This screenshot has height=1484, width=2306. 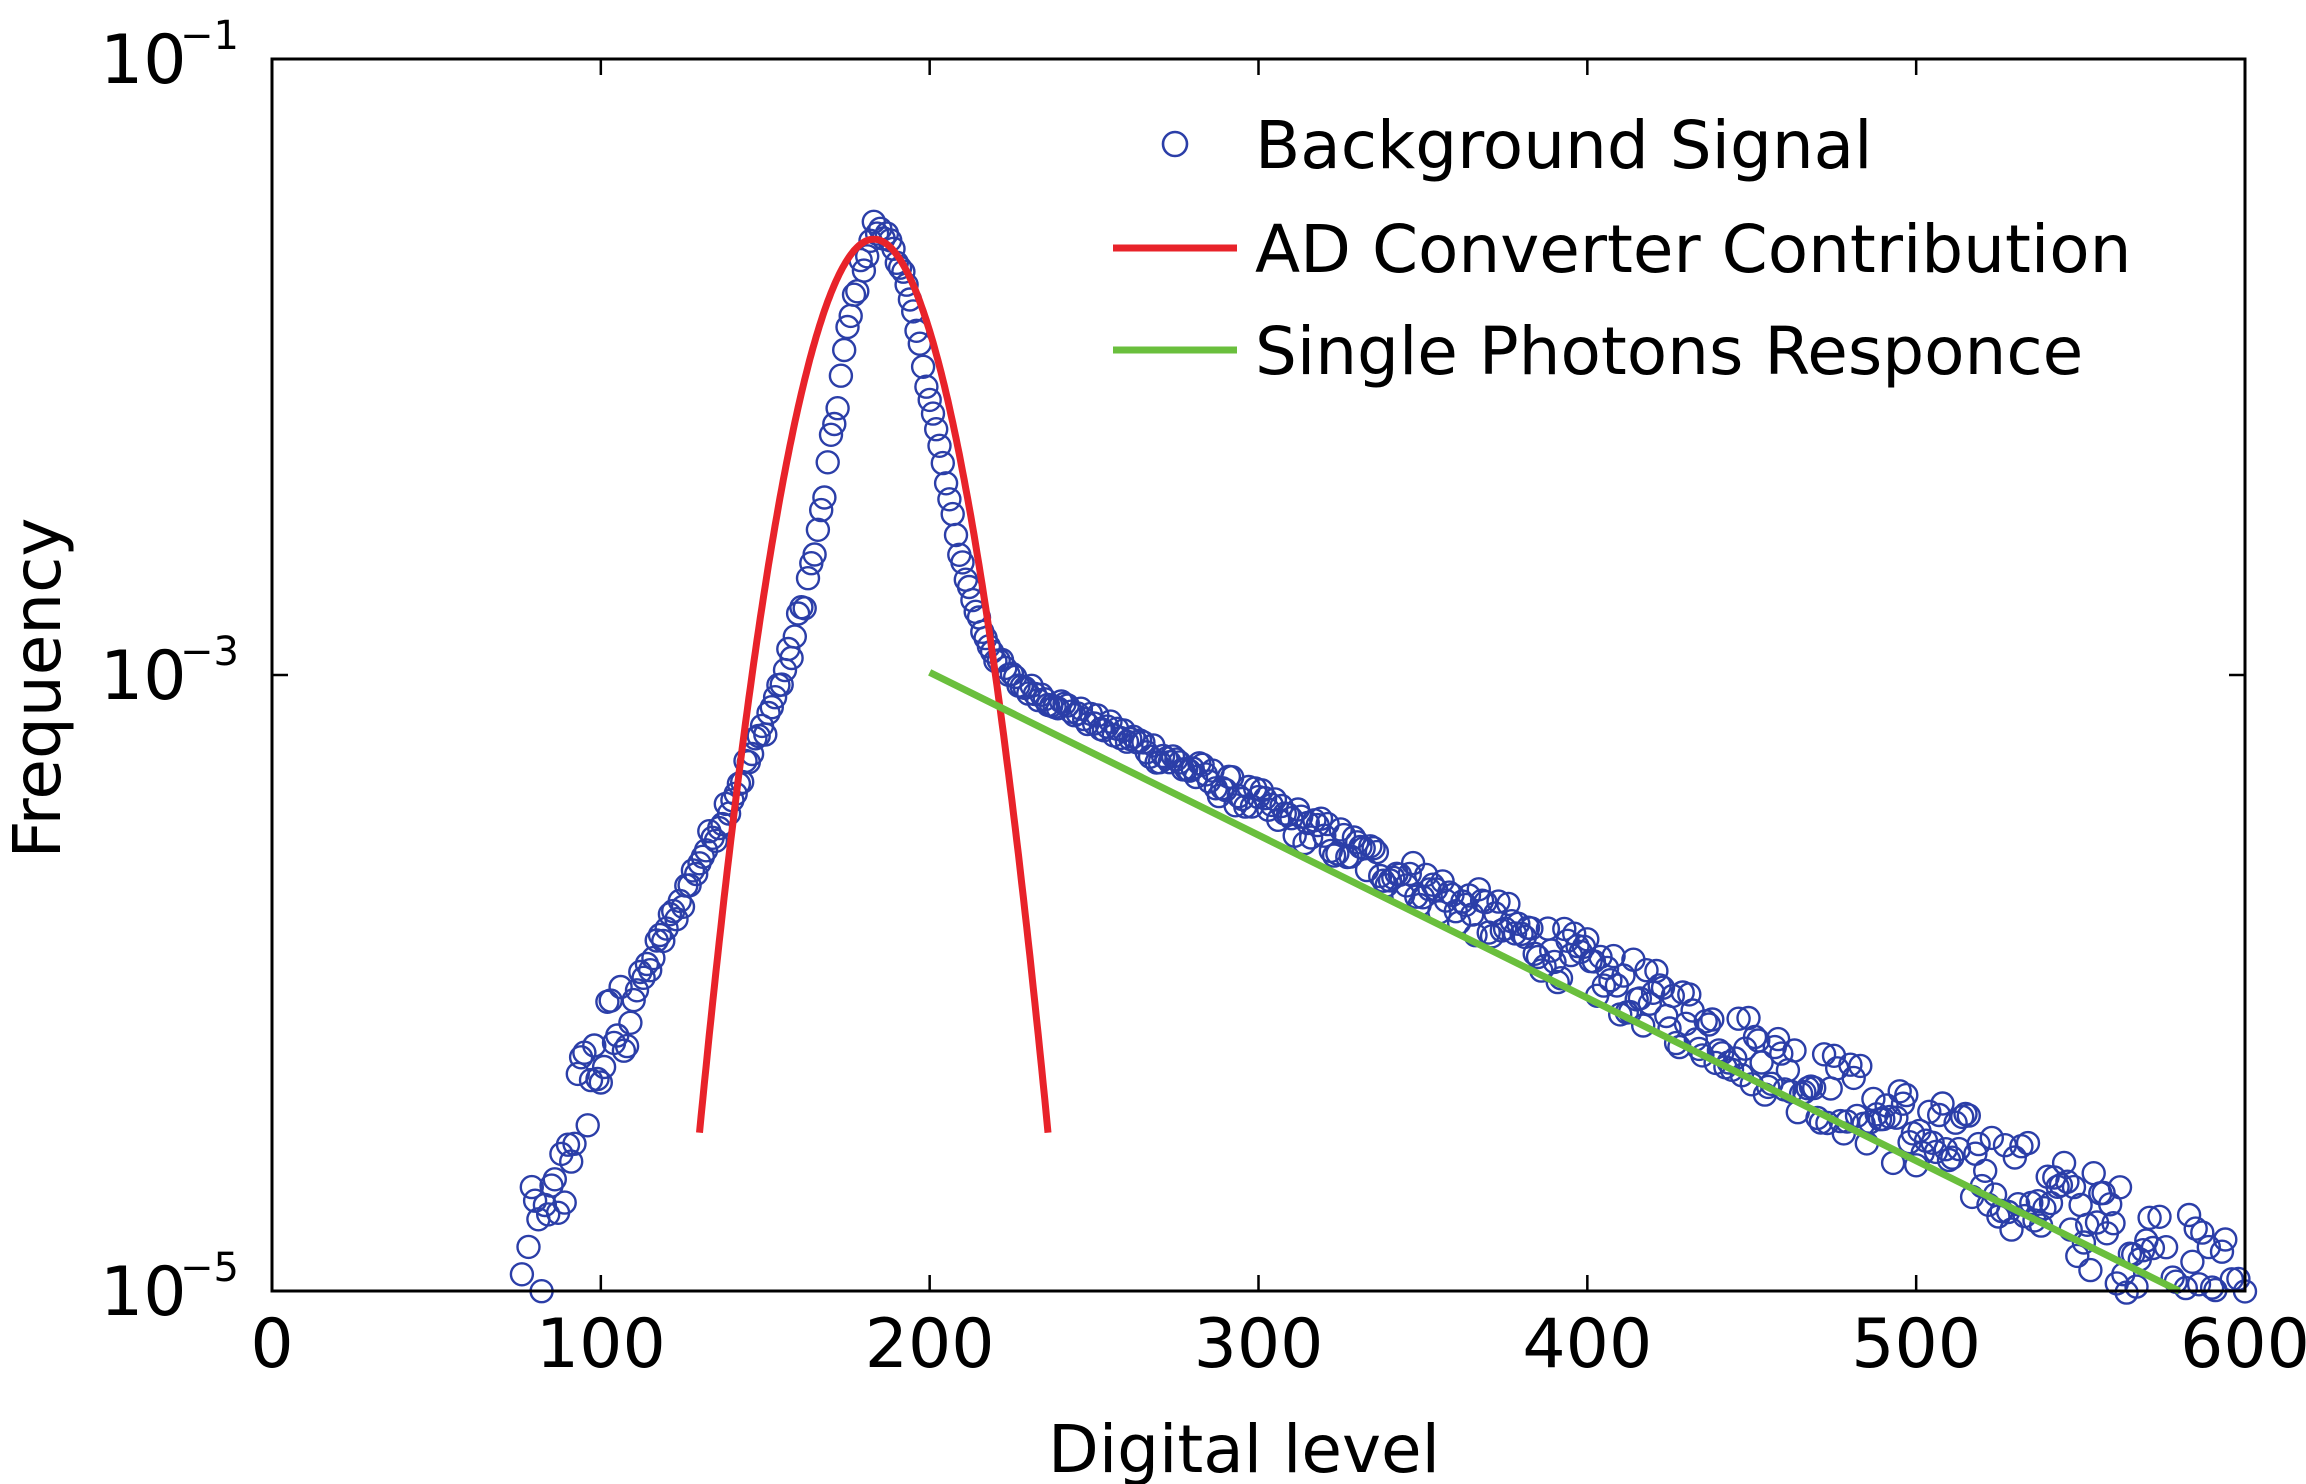 I want to click on legend-label: Single Photons Responce, so click(x=1669, y=351).